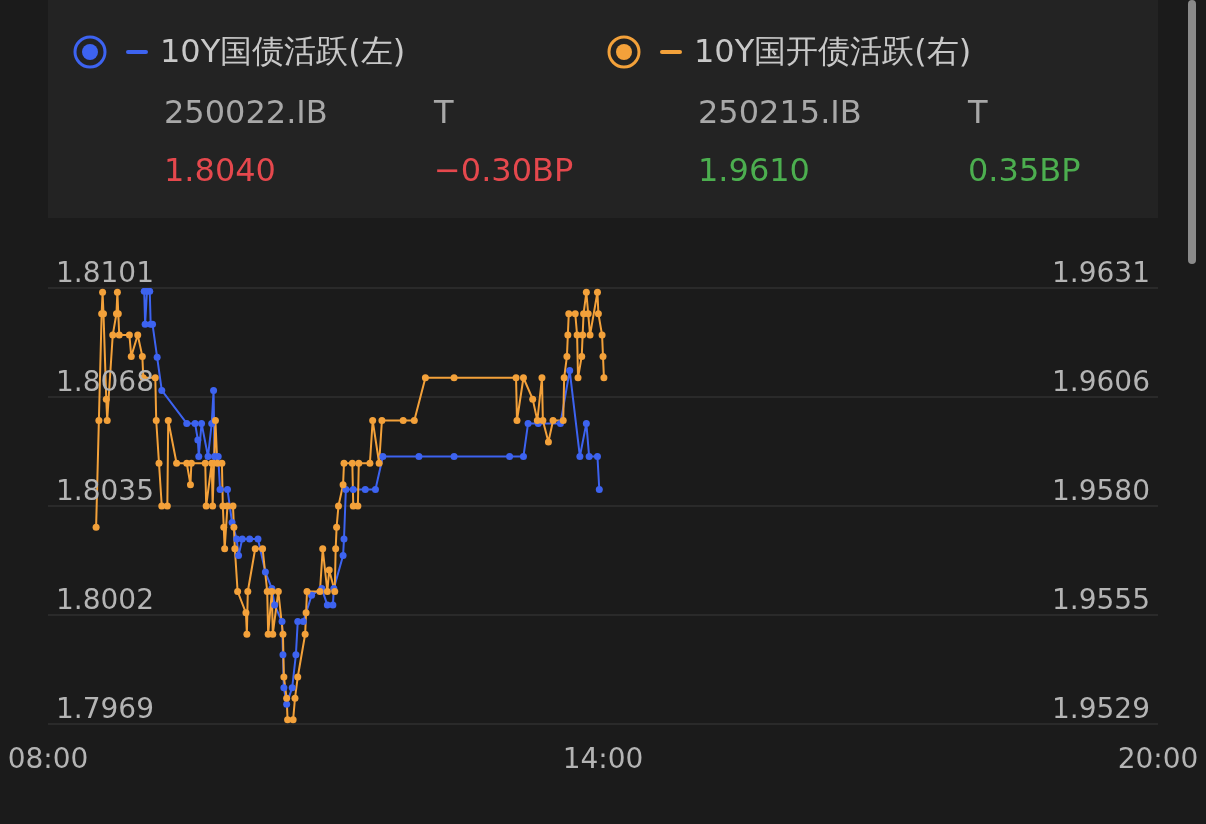 Image resolution: width=1206 pixels, height=824 pixels. I want to click on text: 1.8040, so click(220, 170).